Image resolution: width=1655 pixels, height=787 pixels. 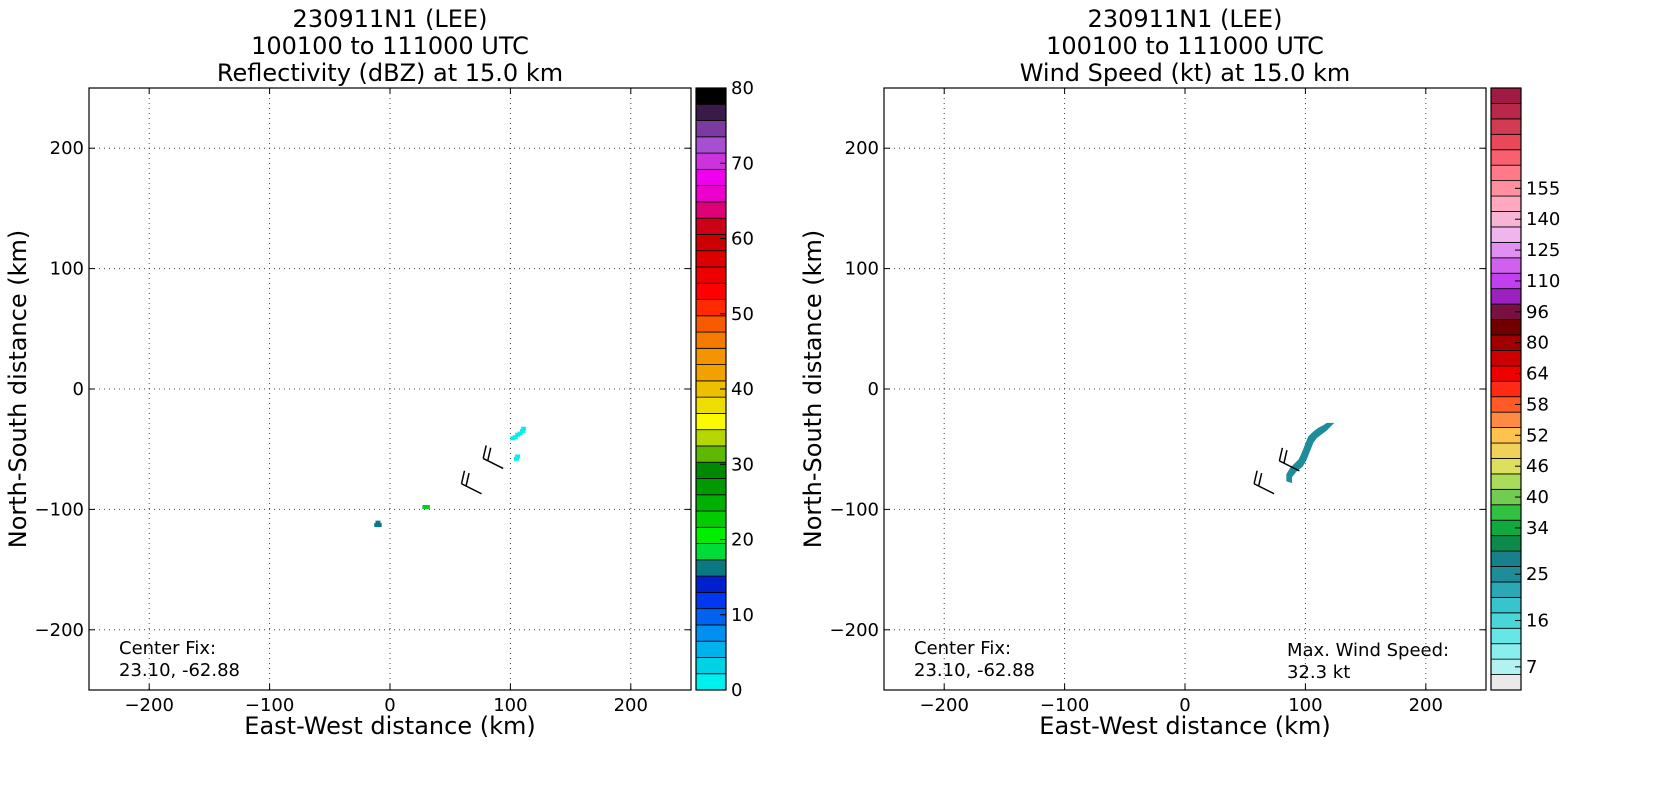 What do you see at coordinates (1064, 705) in the screenshot?
I see `x-tick-label: −100` at bounding box center [1064, 705].